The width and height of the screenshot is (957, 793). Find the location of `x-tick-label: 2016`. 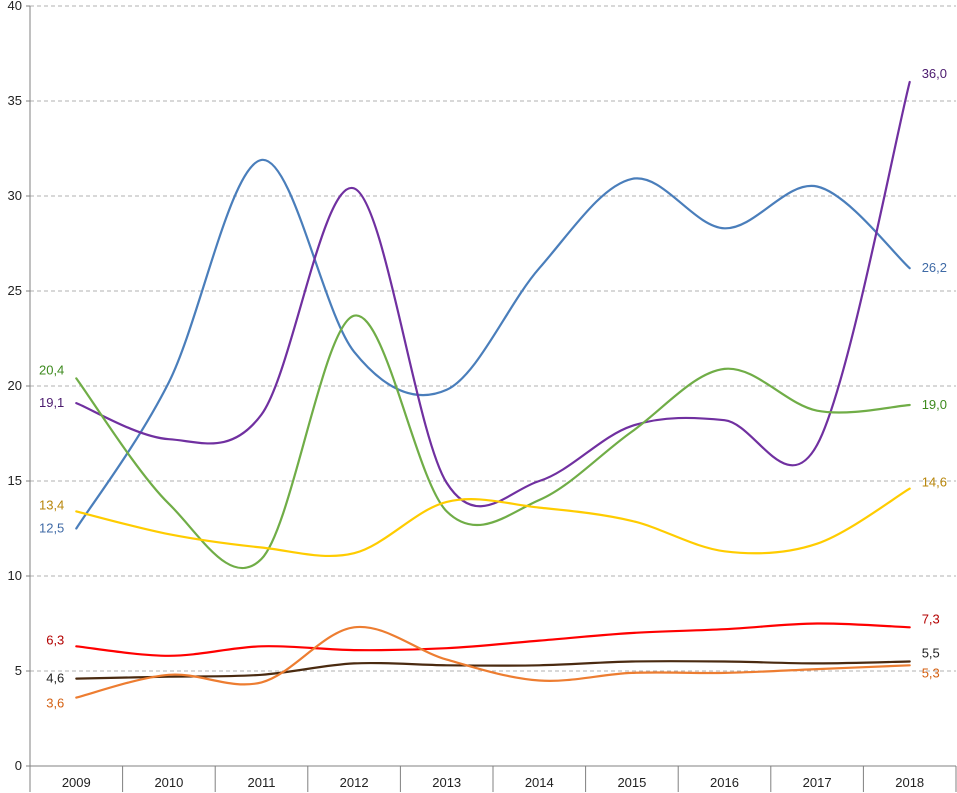

x-tick-label: 2016 is located at coordinates (724, 782).